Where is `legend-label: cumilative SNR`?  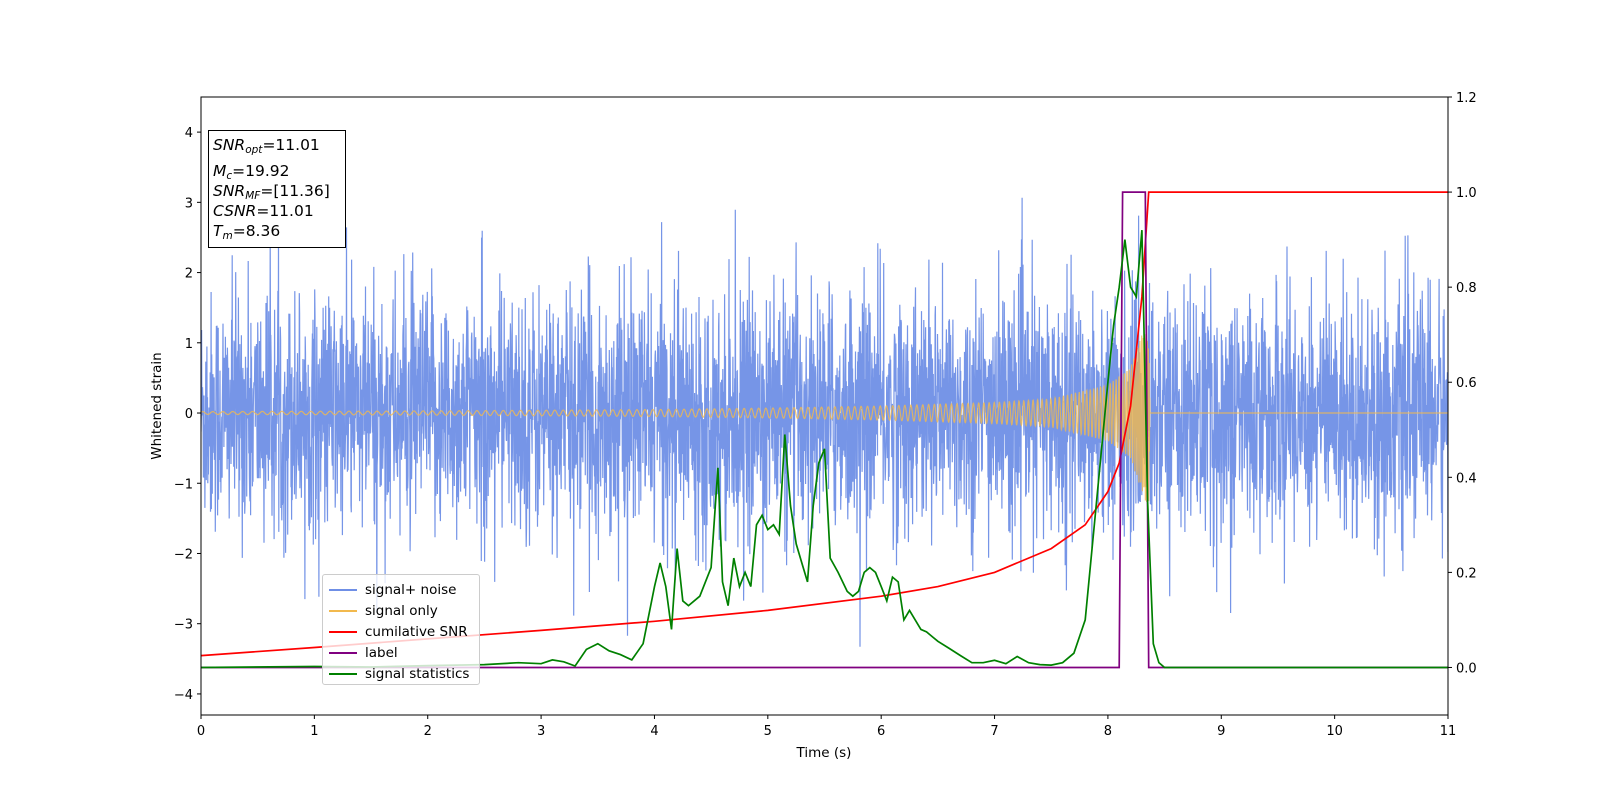
legend-label: cumilative SNR is located at coordinates (416, 631).